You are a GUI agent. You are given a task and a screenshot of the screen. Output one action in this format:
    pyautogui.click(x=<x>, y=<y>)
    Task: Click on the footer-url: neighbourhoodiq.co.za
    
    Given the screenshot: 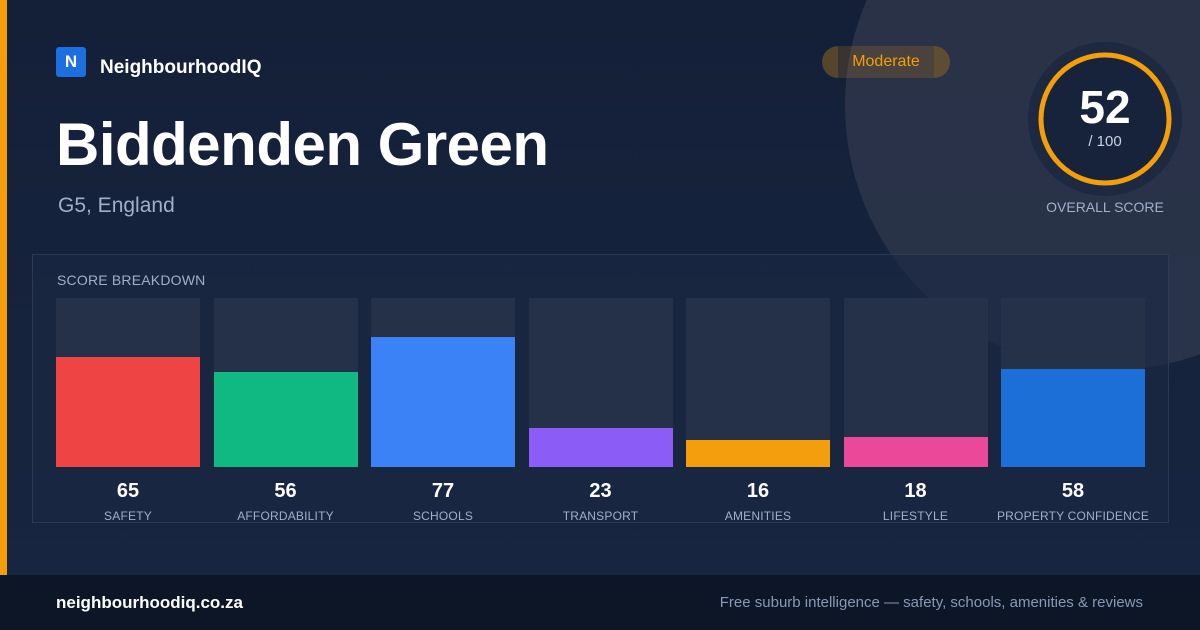 What is the action you would take?
    pyautogui.click(x=149, y=602)
    